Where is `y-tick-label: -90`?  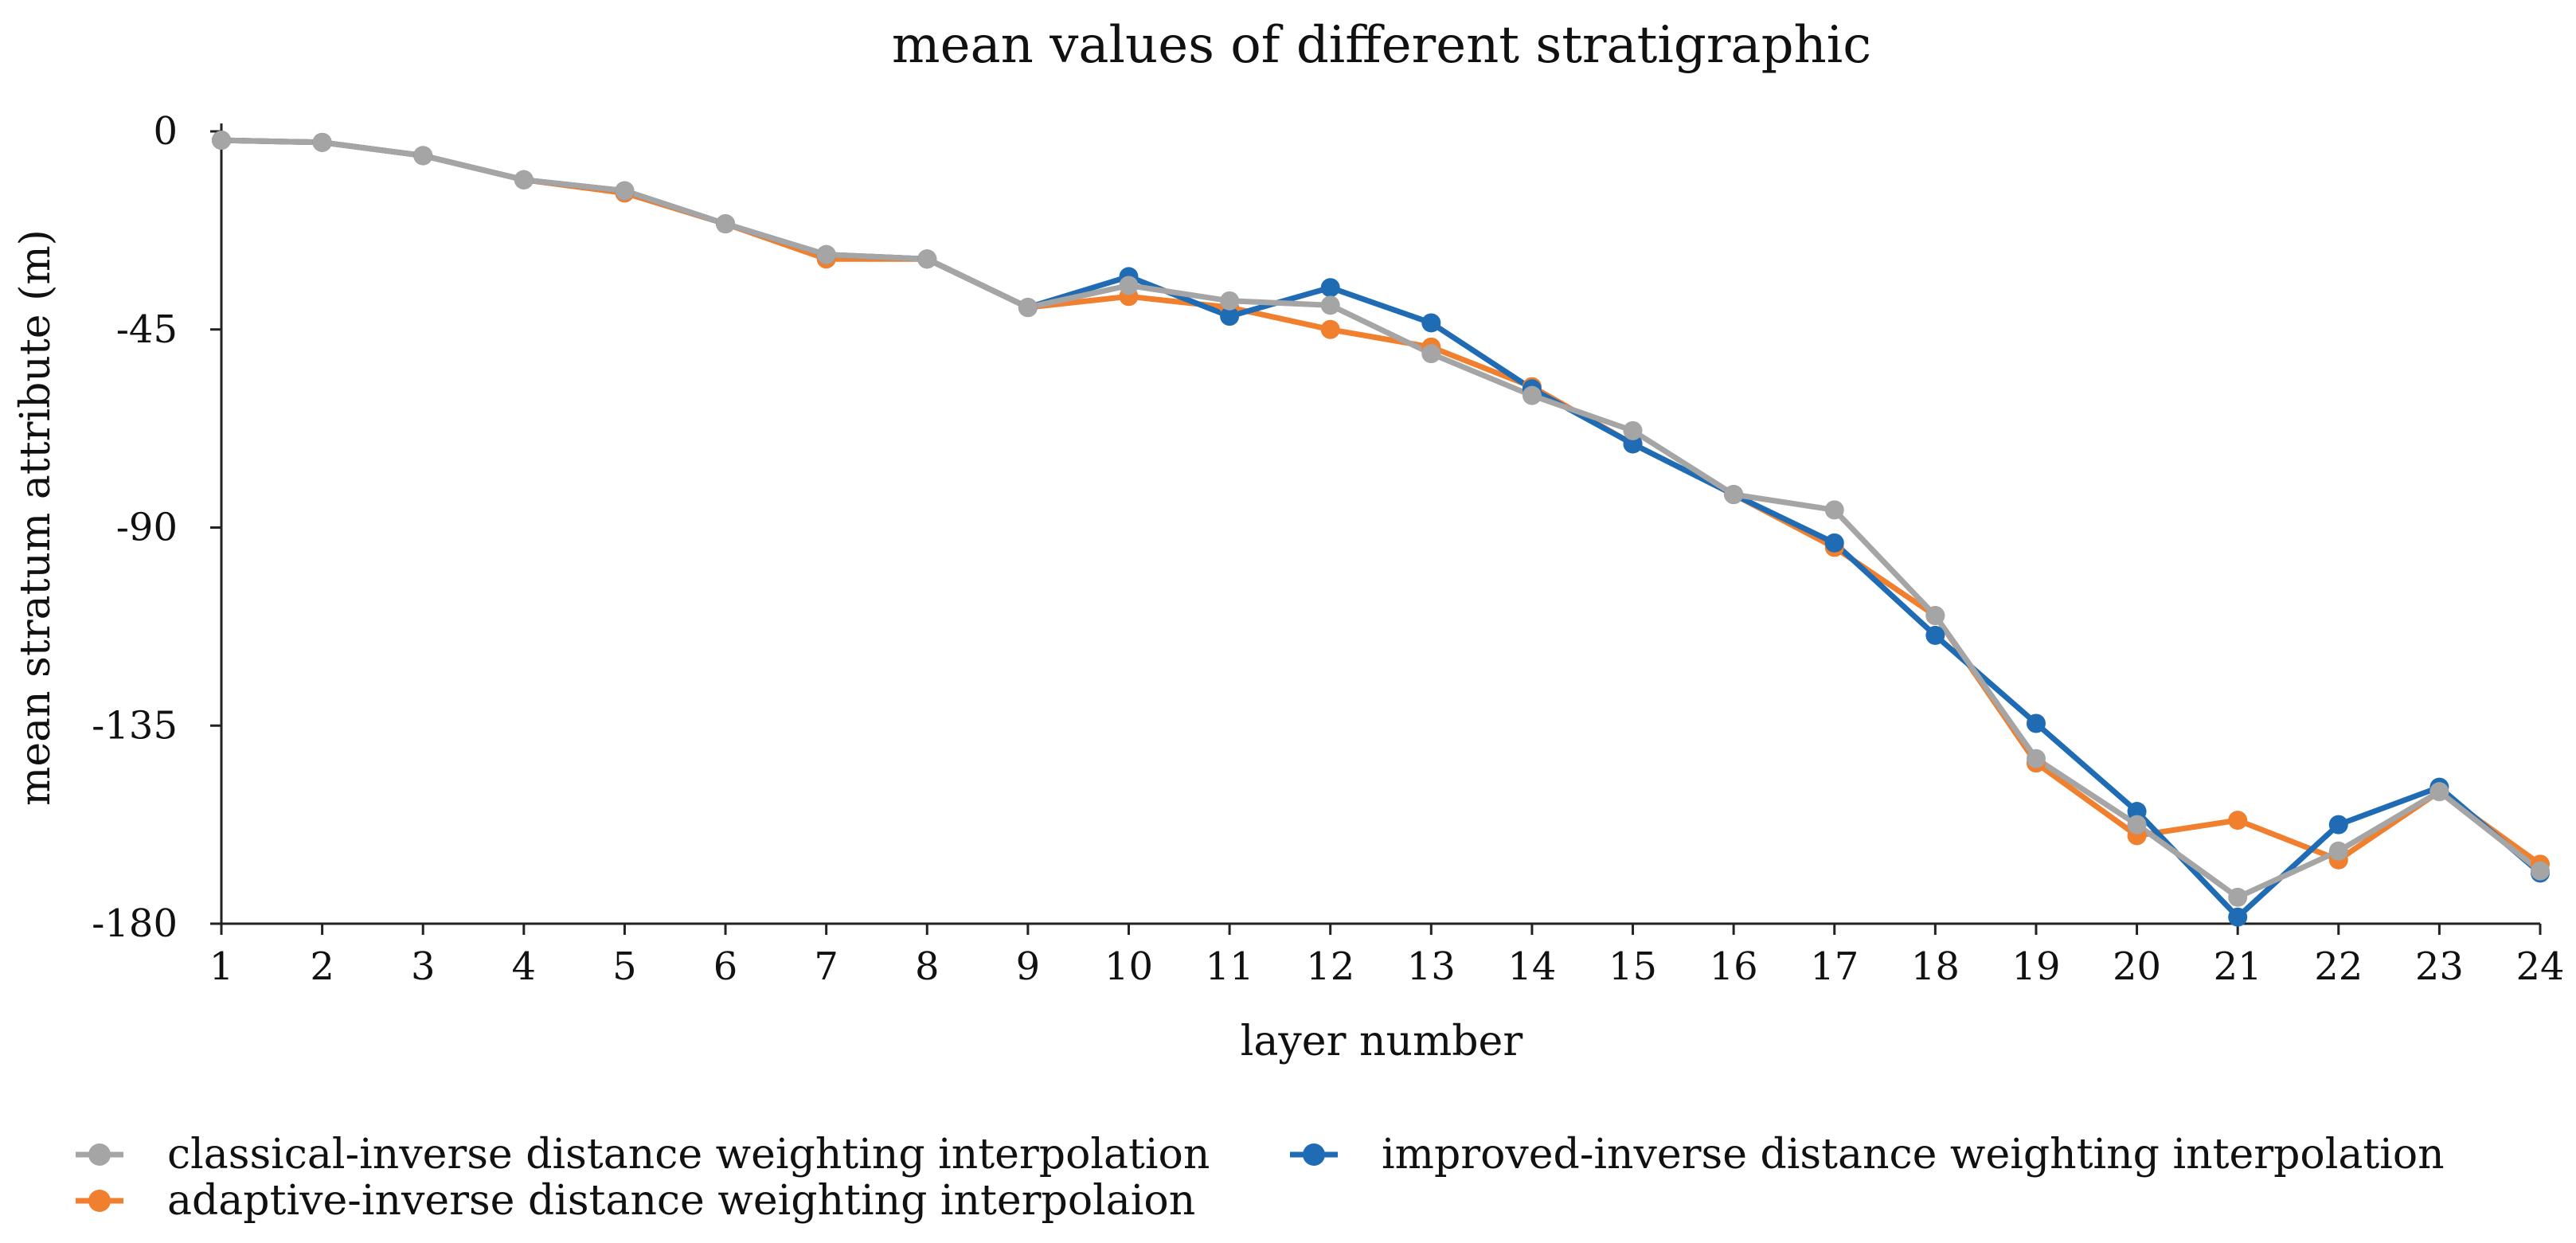
y-tick-label: -90 is located at coordinates (147, 528).